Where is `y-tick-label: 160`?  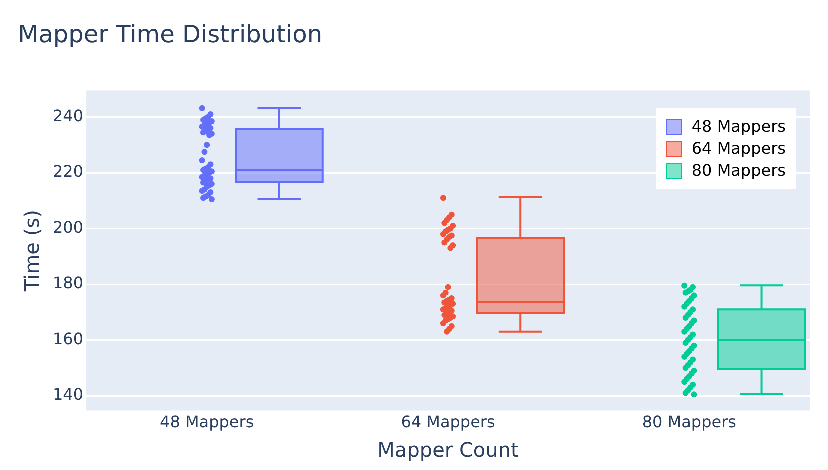 y-tick-label: 160 is located at coordinates (68, 338).